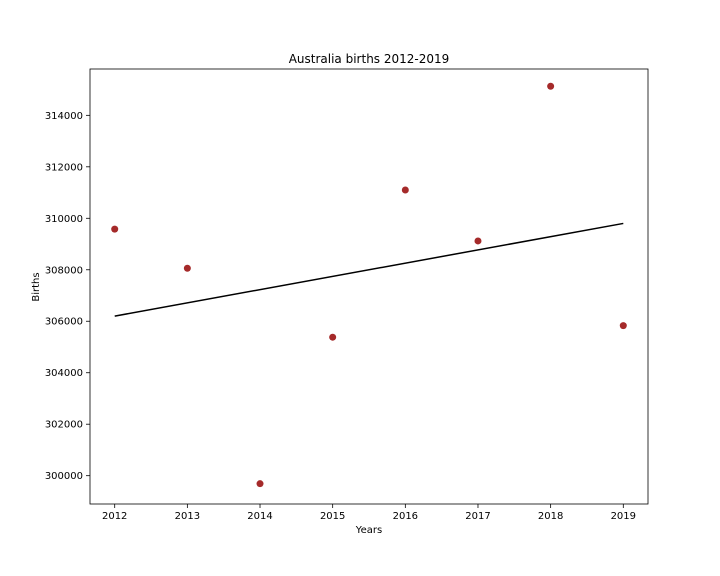 The height and width of the screenshot is (576, 720). What do you see at coordinates (114, 516) in the screenshot?
I see `x-tick-label: 2012` at bounding box center [114, 516].